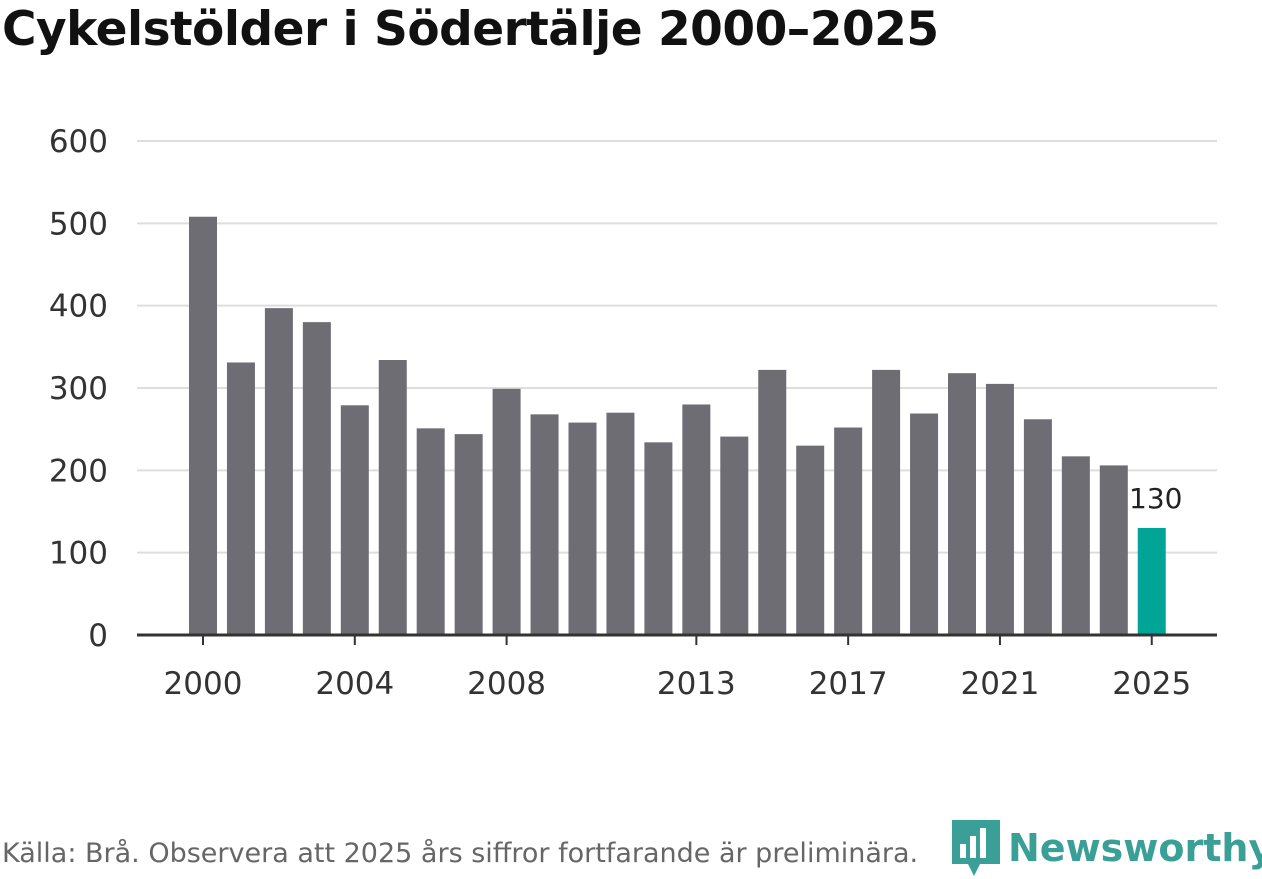  Describe the element at coordinates (924, 524) in the screenshot. I see `bar-2019` at that location.